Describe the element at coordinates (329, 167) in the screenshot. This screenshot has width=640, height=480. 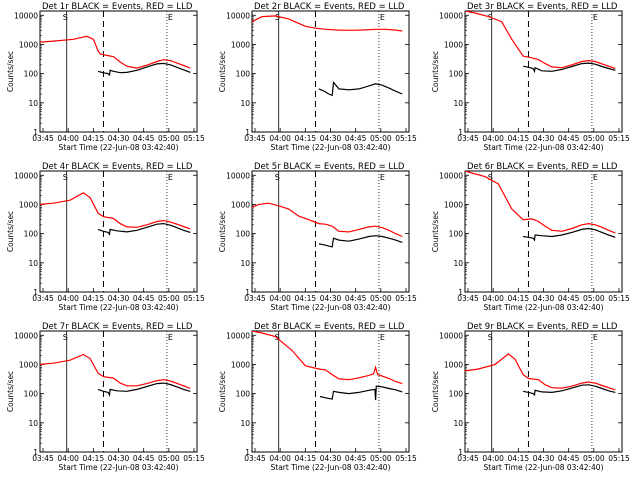
I see `panel-title: Det 5r BLACK = Events, RED = LLD` at that location.